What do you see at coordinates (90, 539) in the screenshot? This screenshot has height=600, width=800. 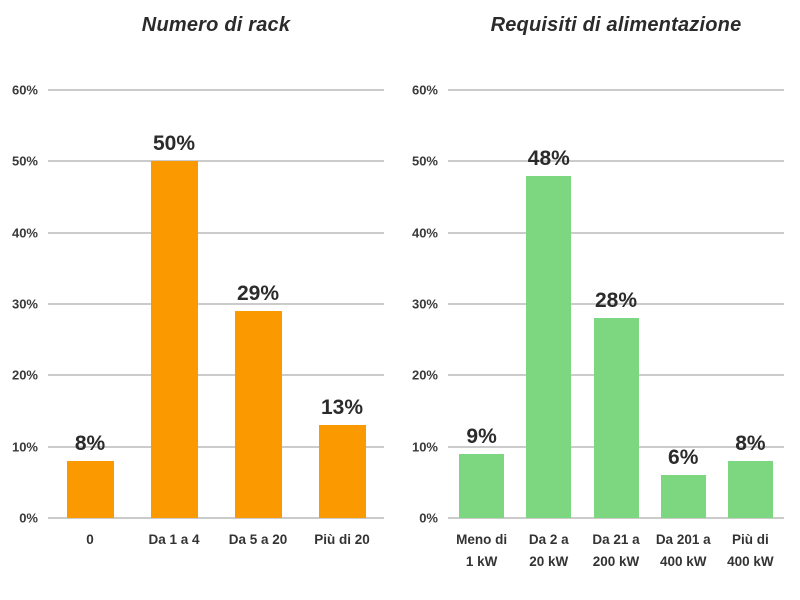 I see `x-axis-tick-label: 0` at bounding box center [90, 539].